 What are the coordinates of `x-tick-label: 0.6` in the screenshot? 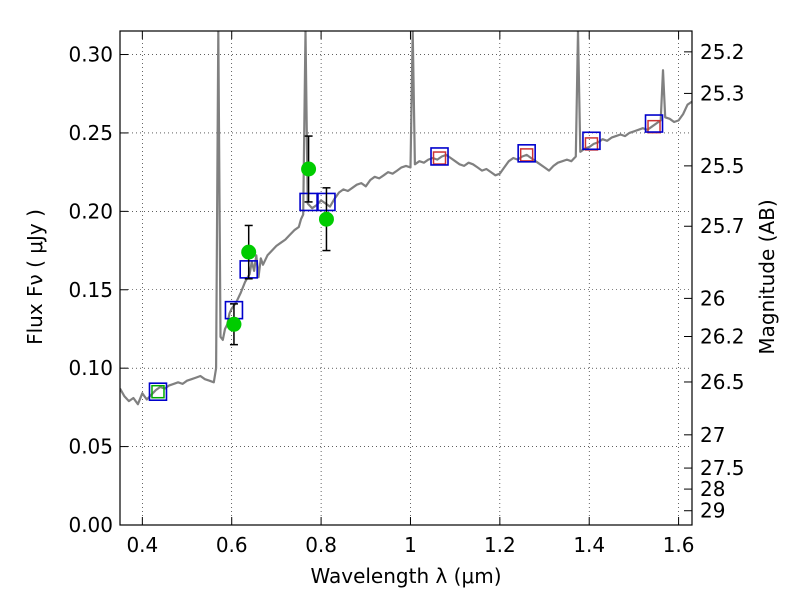 It's located at (232, 545).